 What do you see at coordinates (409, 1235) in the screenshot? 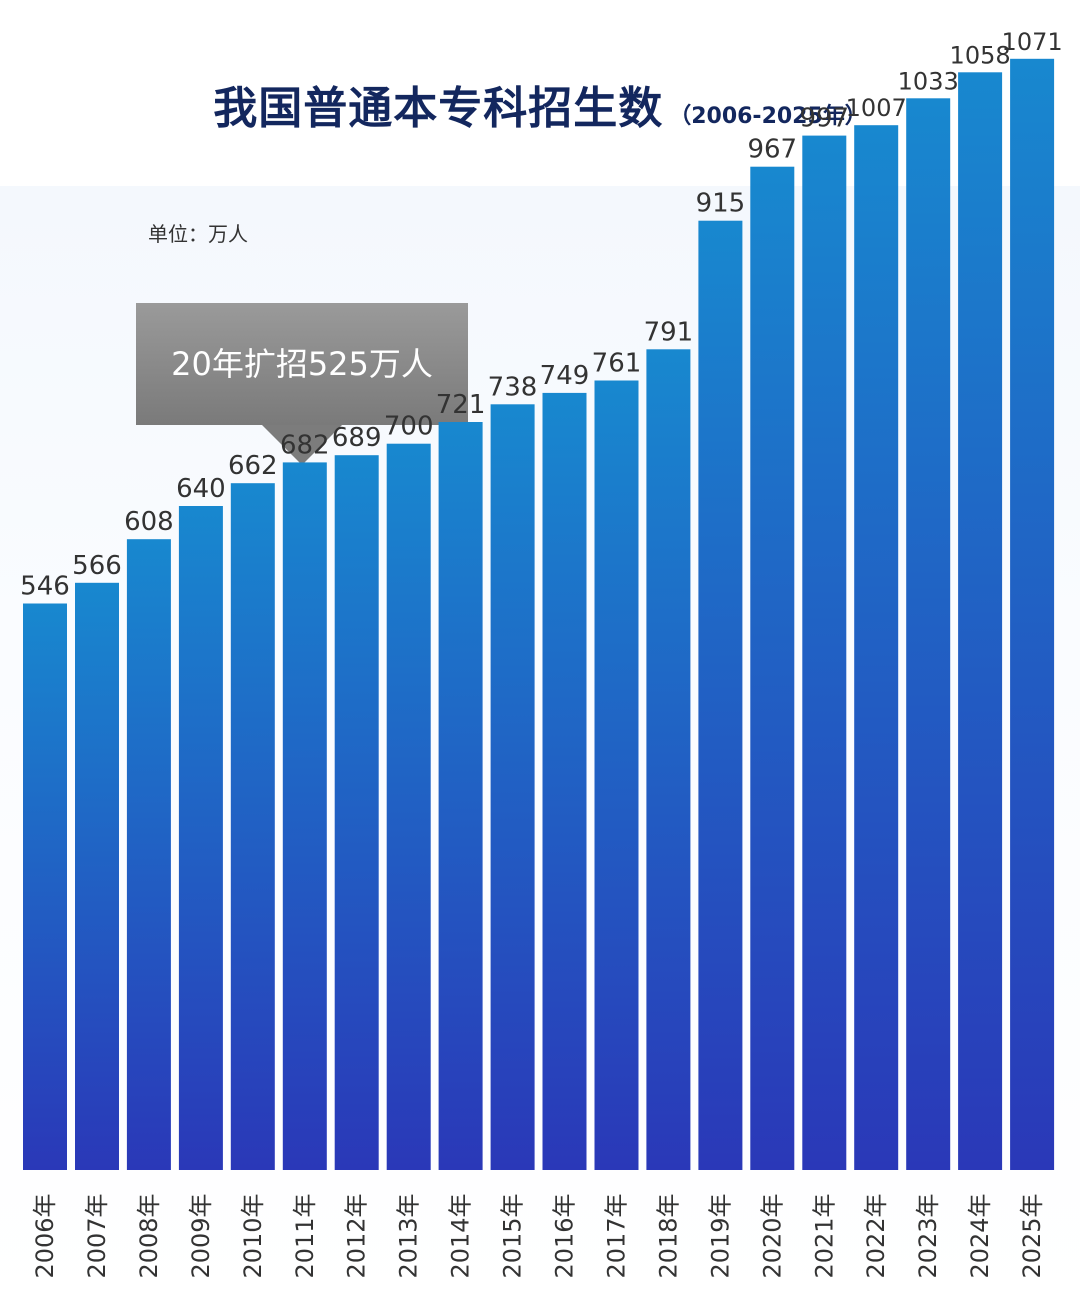
I see `x-tick-label: 2013年` at bounding box center [409, 1235].